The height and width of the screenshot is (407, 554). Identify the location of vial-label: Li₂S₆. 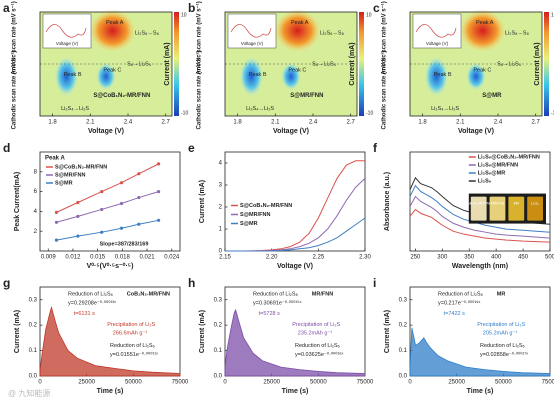
(535, 204).